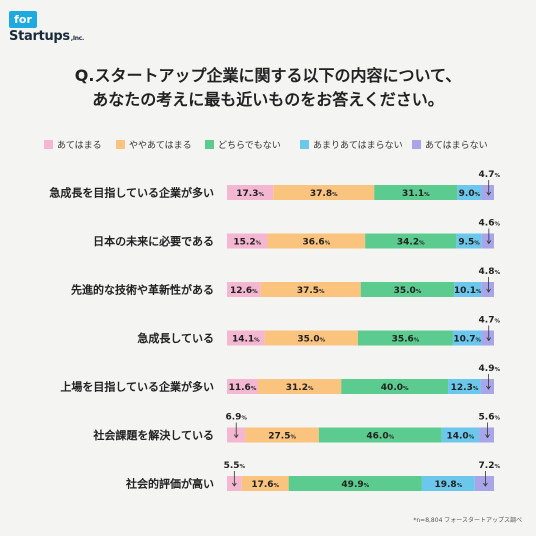 The image size is (536, 536). I want to click on data-label: 27.5%, so click(282, 437).